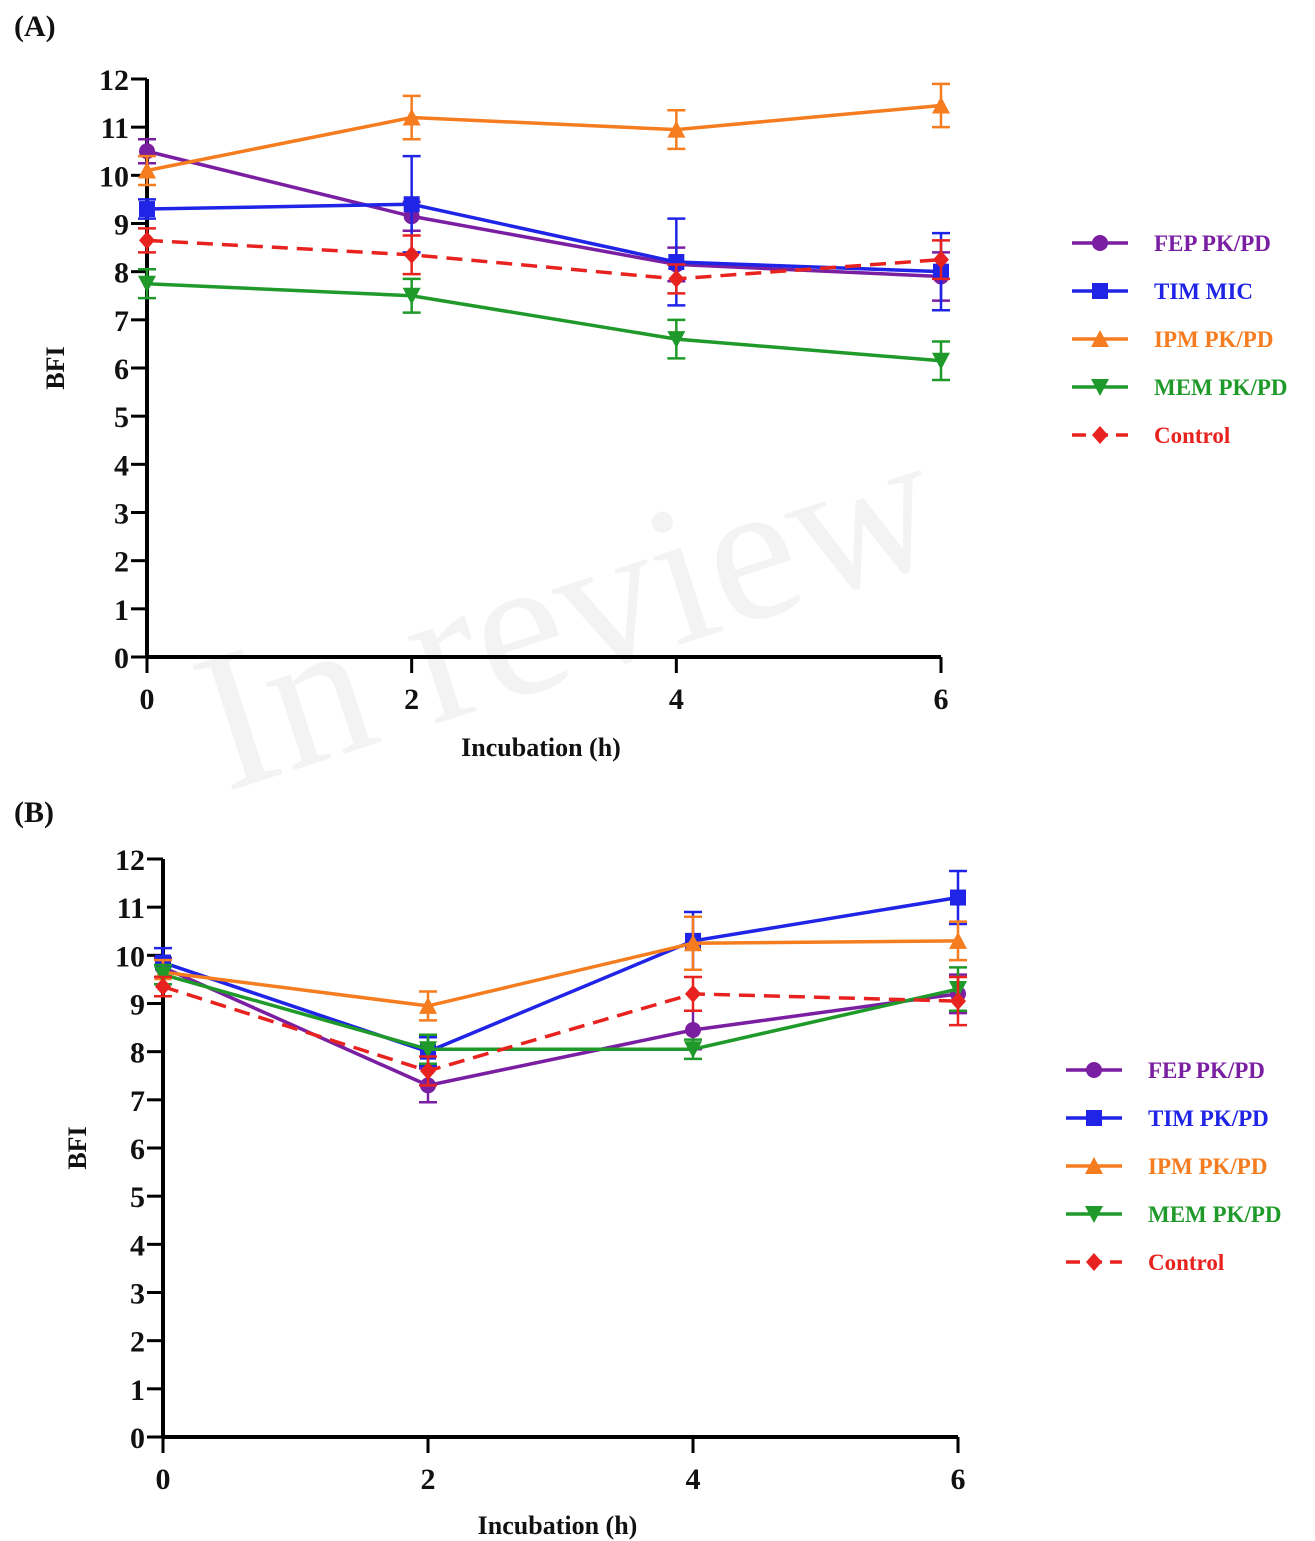  I want to click on chart-b-ytick-label-4: 4, so click(137, 1245).